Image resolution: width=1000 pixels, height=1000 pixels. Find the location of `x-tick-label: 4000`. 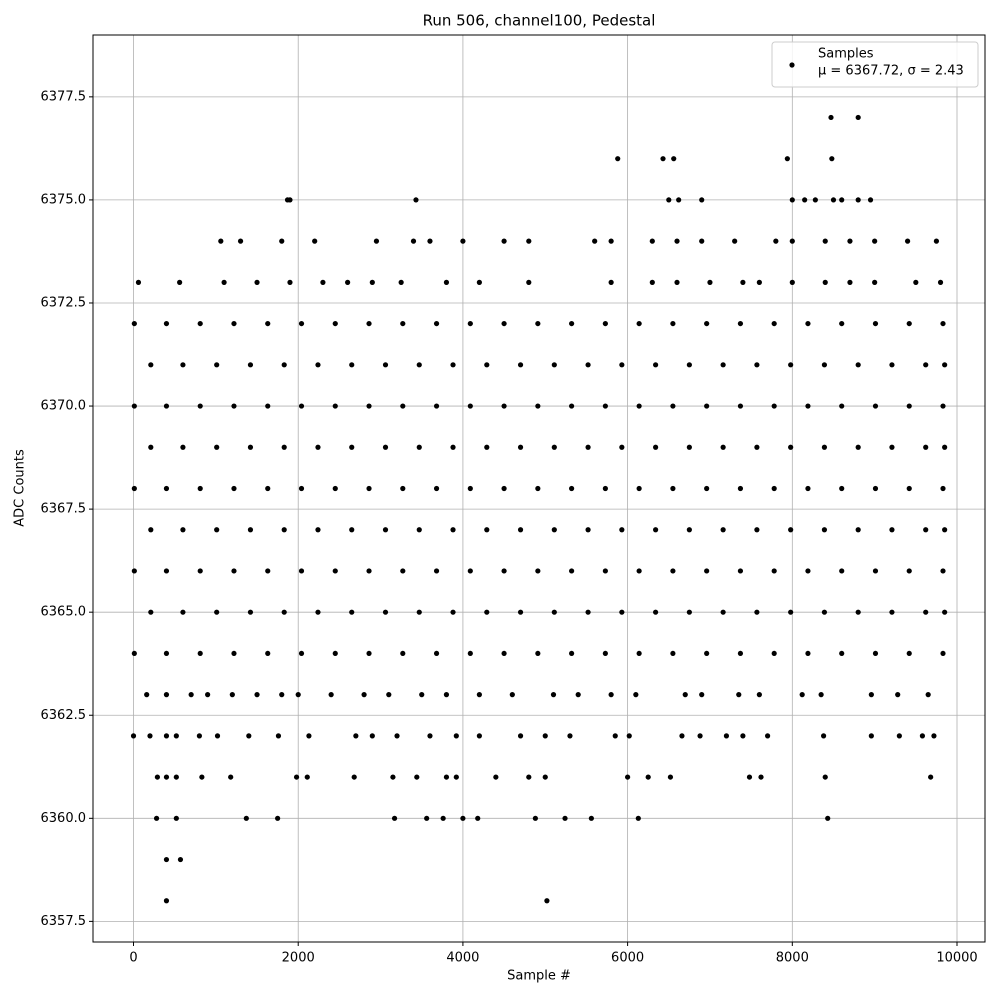

x-tick-label: 4000 is located at coordinates (462, 958).